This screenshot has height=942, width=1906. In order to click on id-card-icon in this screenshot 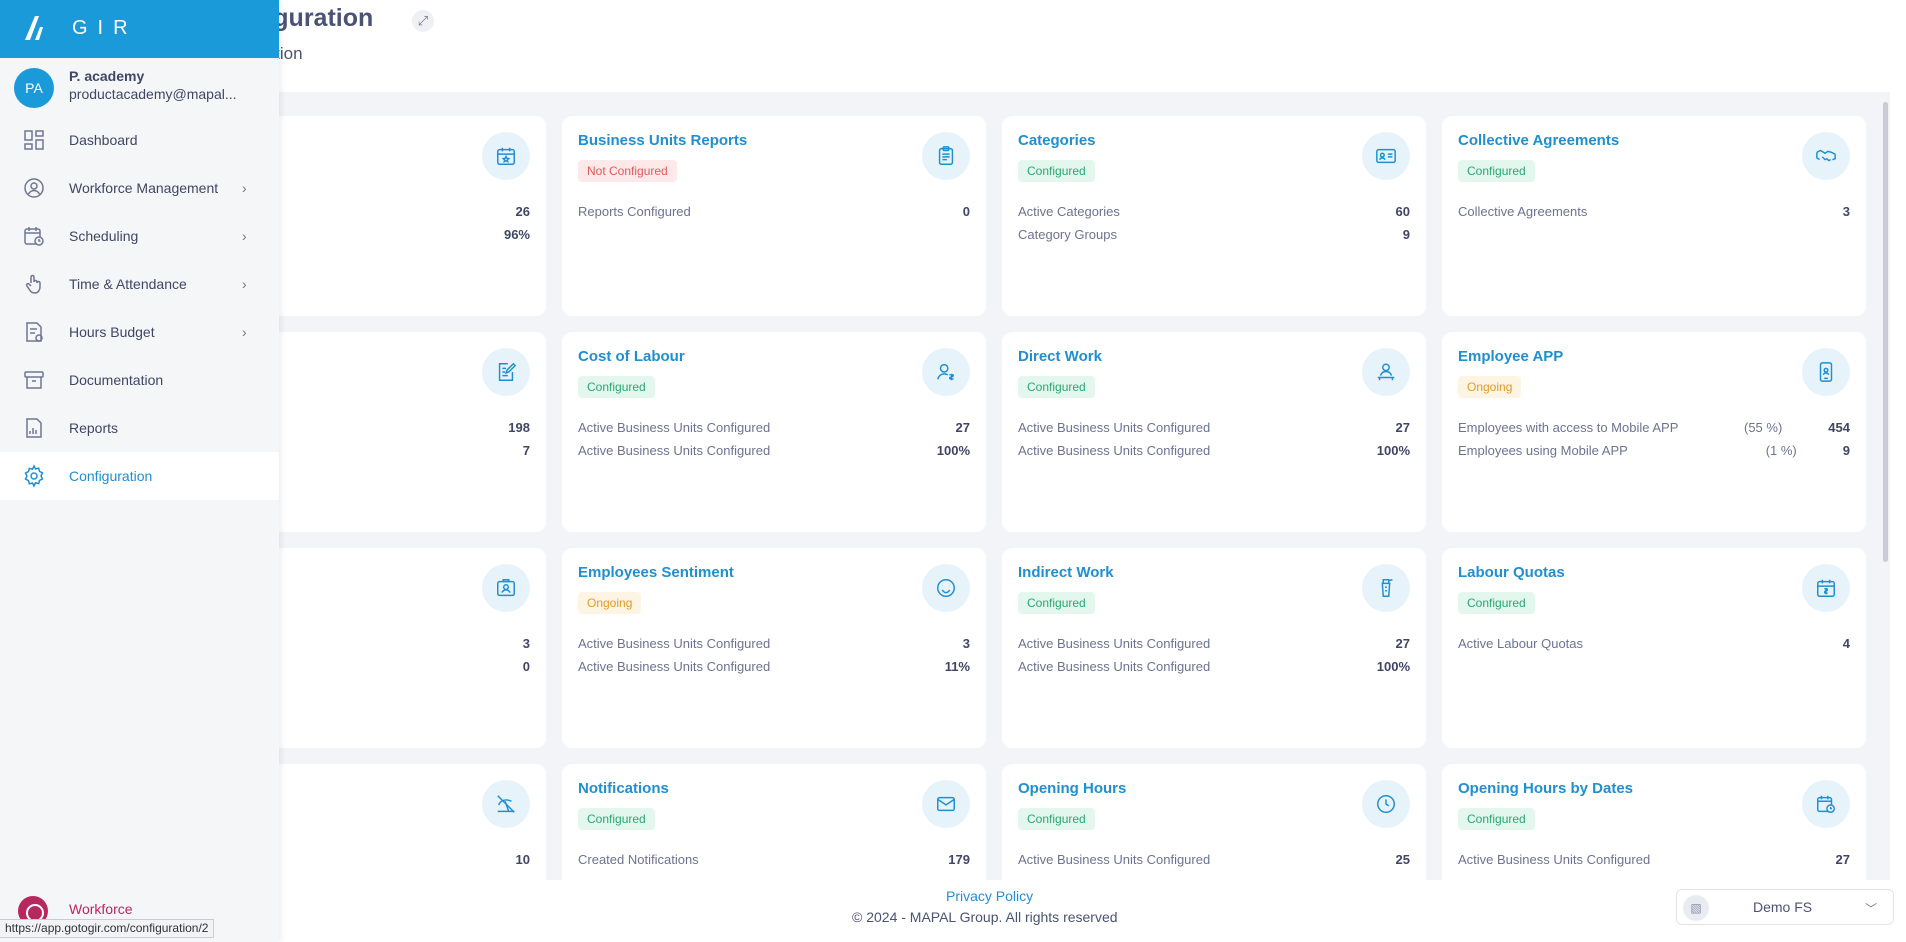, I will do `click(1386, 156)`.